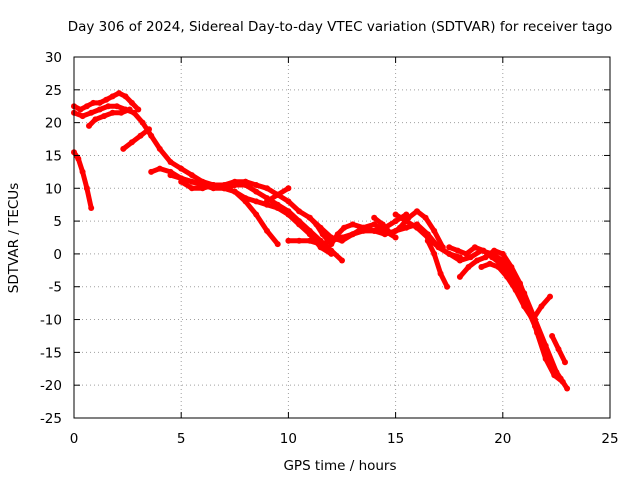  Describe the element at coordinates (53, 189) in the screenshot. I see `y-tick-label: 10` at that location.